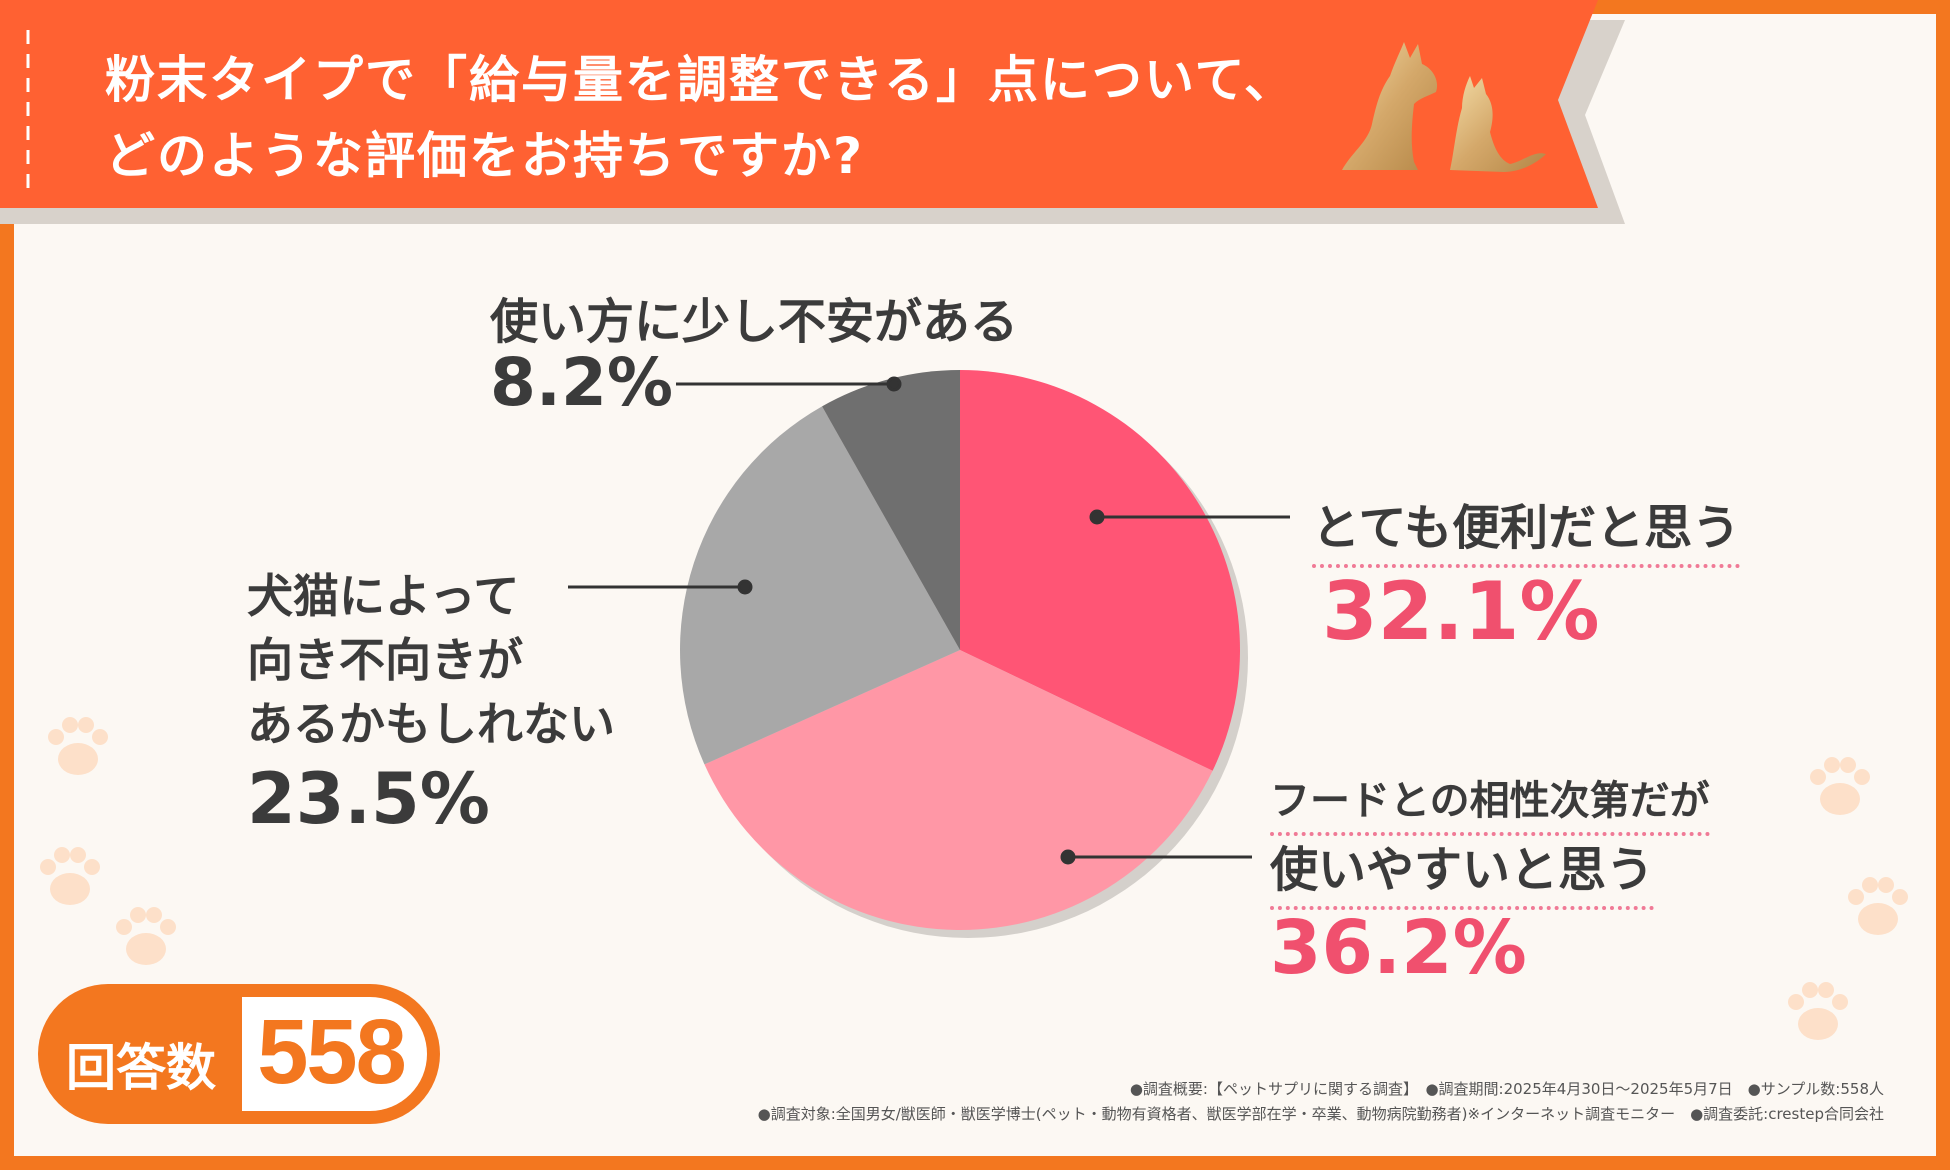  I want to click on question-line-2: どのような評価をお持ちですか?, so click(485, 156).